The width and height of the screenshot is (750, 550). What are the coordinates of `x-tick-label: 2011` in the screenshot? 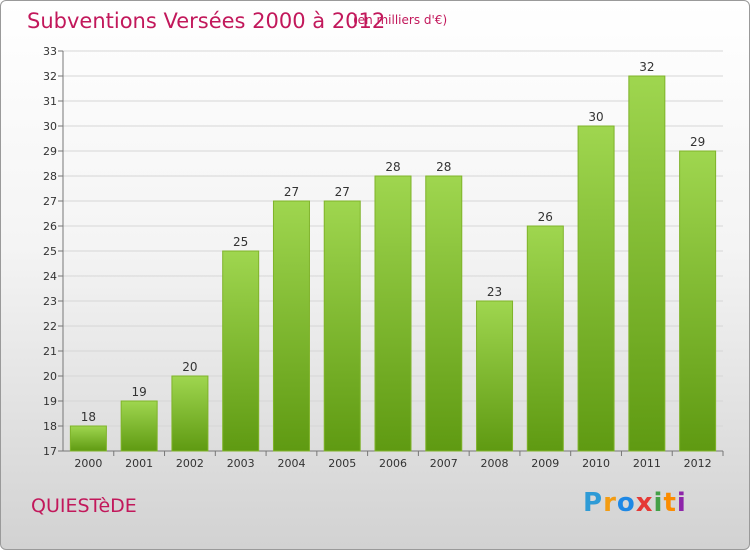 It's located at (647, 463).